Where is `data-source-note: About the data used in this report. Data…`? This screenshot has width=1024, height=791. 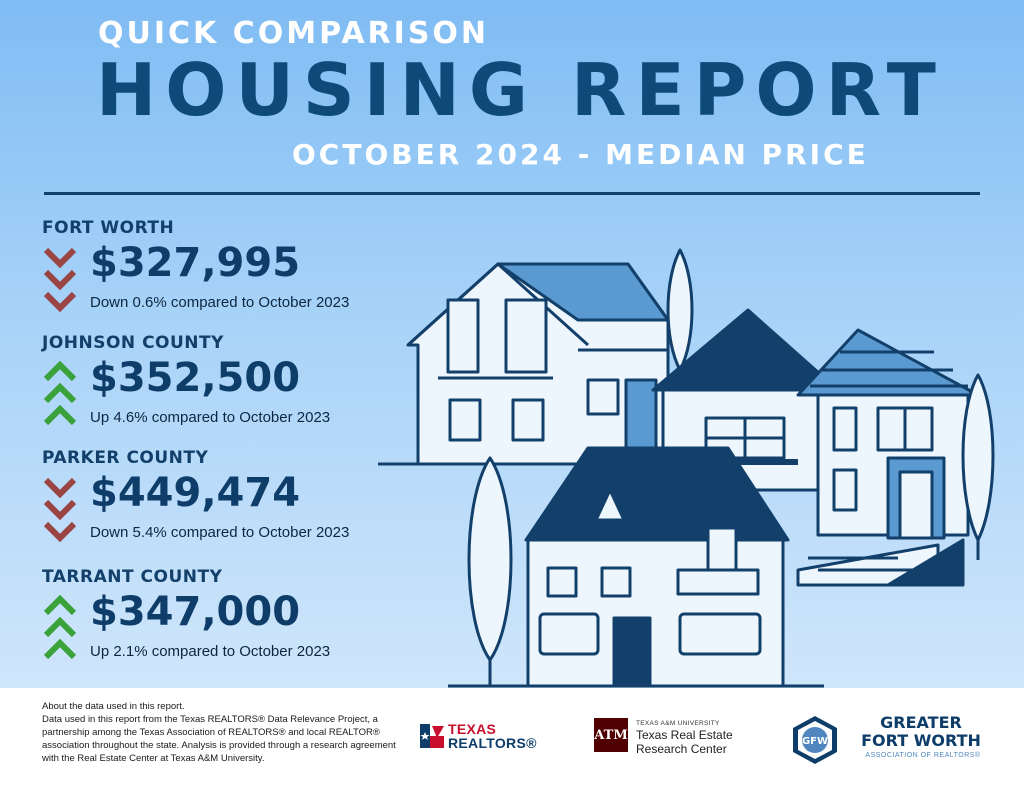
data-source-note: About the data used in this report. Data… is located at coordinates (222, 732).